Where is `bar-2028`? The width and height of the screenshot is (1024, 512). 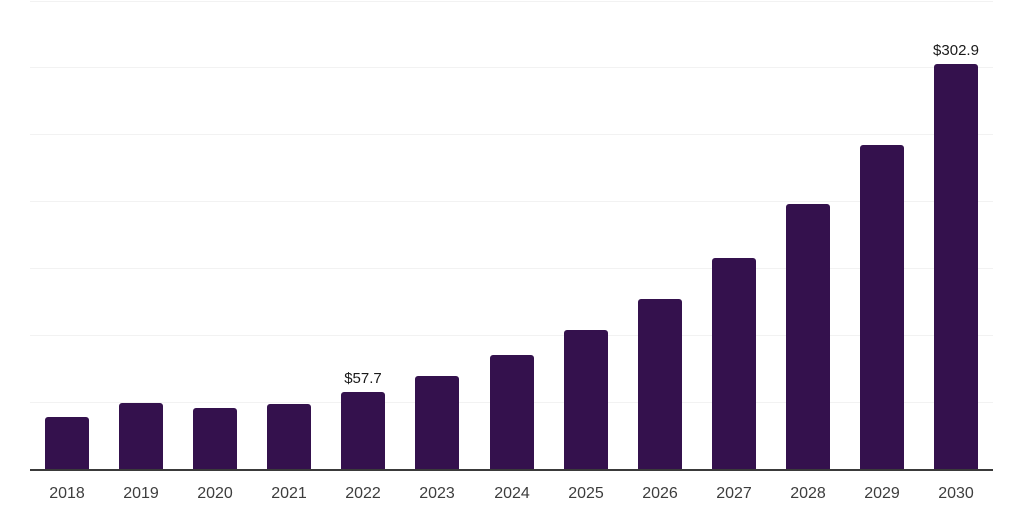
bar-2028 is located at coordinates (808, 336).